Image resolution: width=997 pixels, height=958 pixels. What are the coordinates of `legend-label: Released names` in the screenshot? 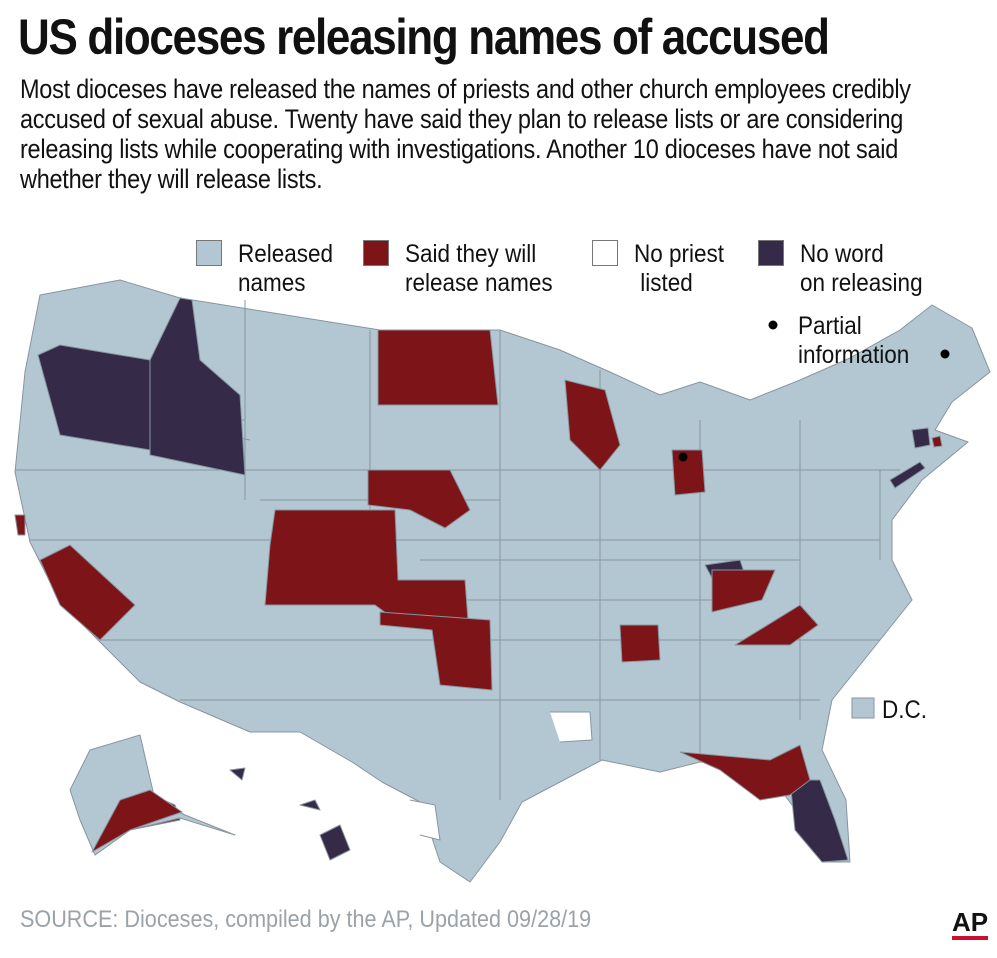 It's located at (285, 269).